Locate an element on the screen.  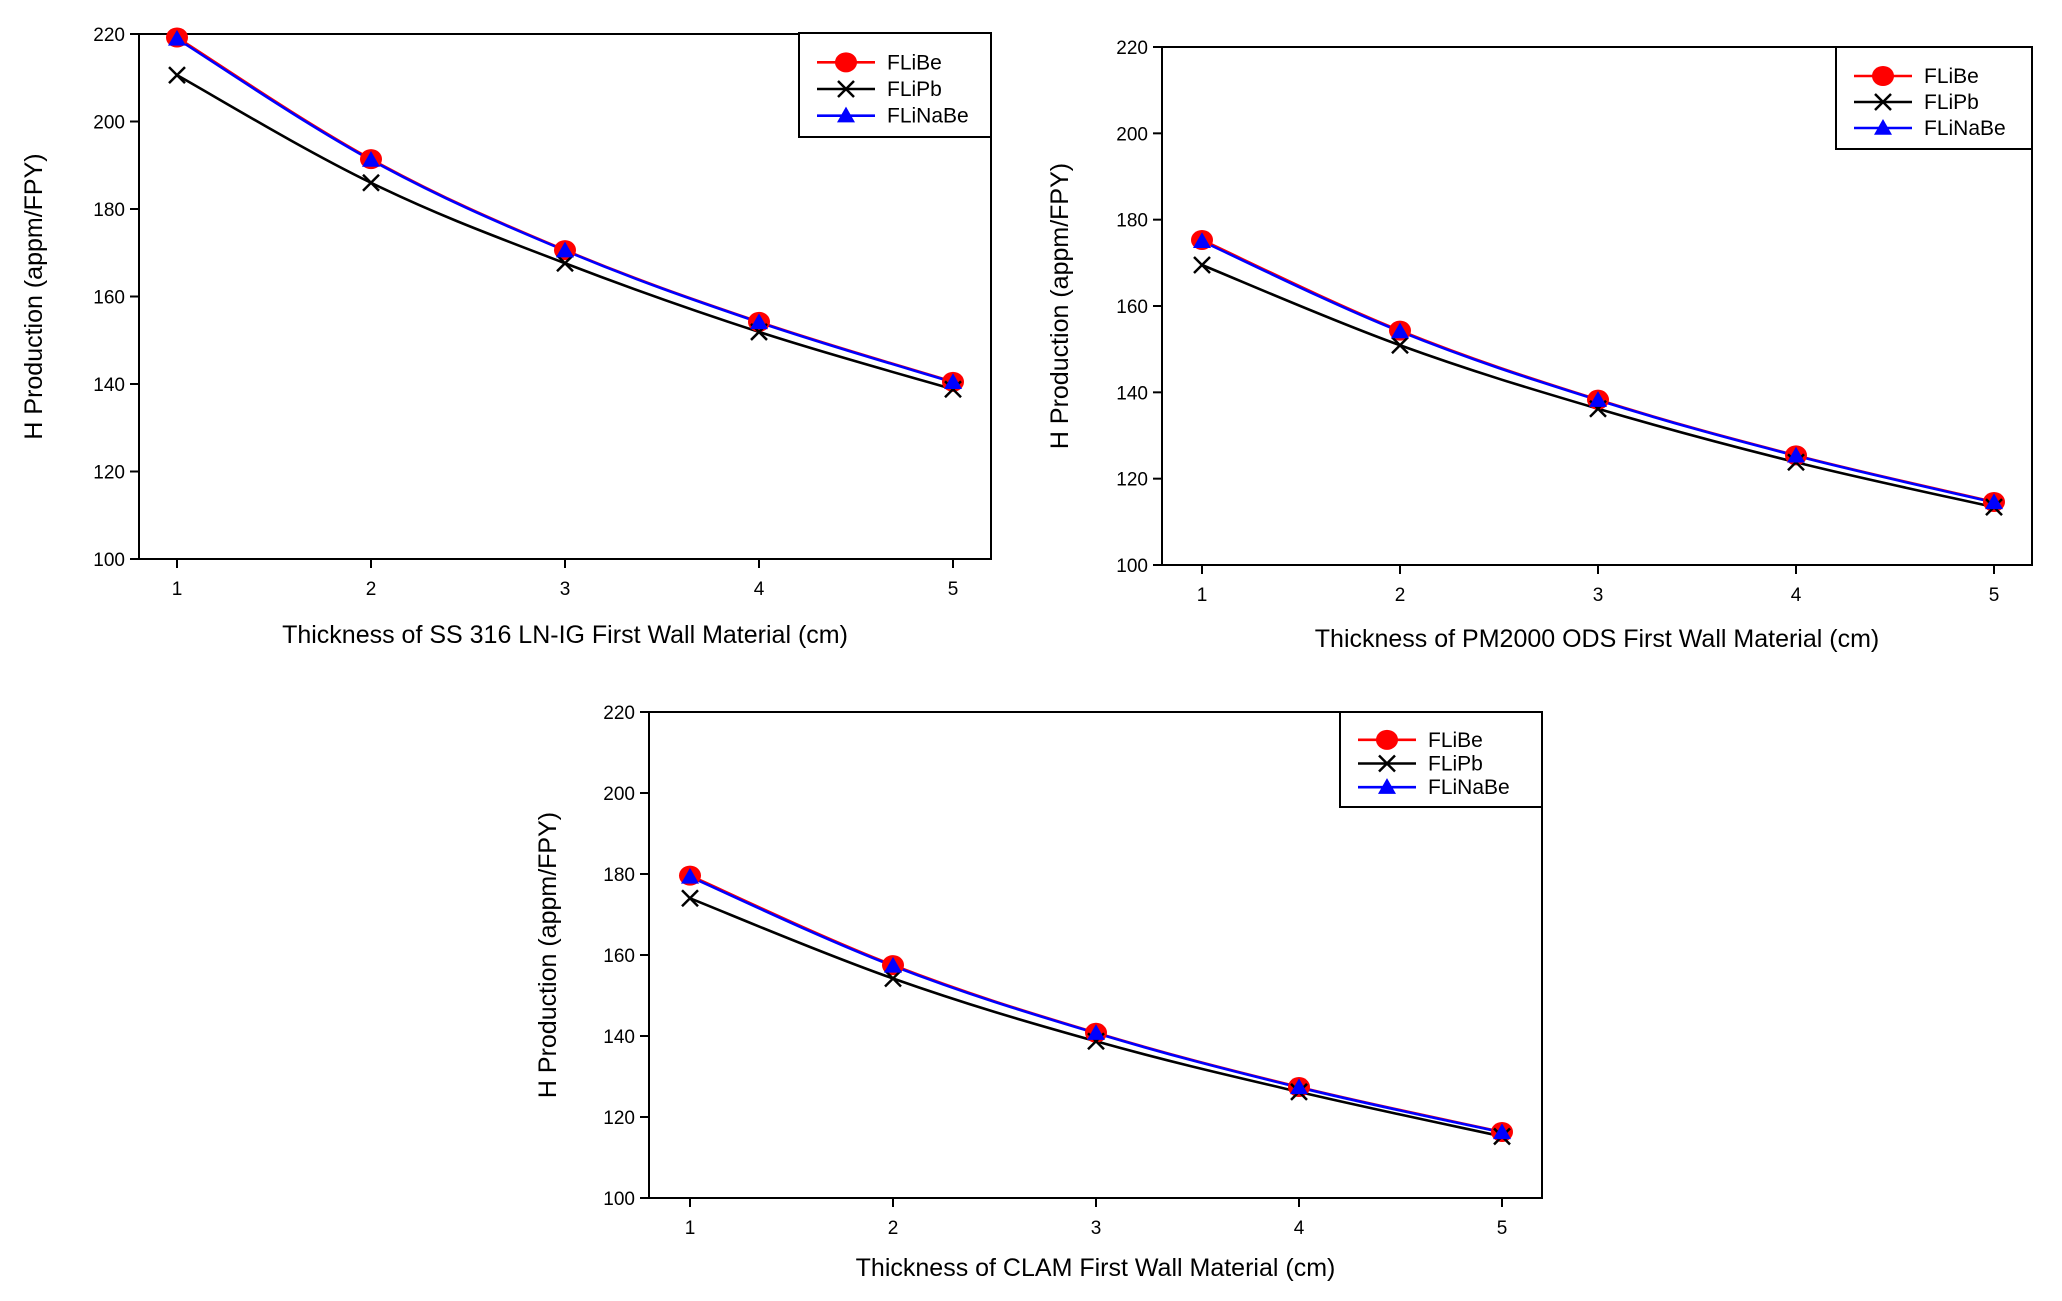
legend-box is located at coordinates (1441, 759).